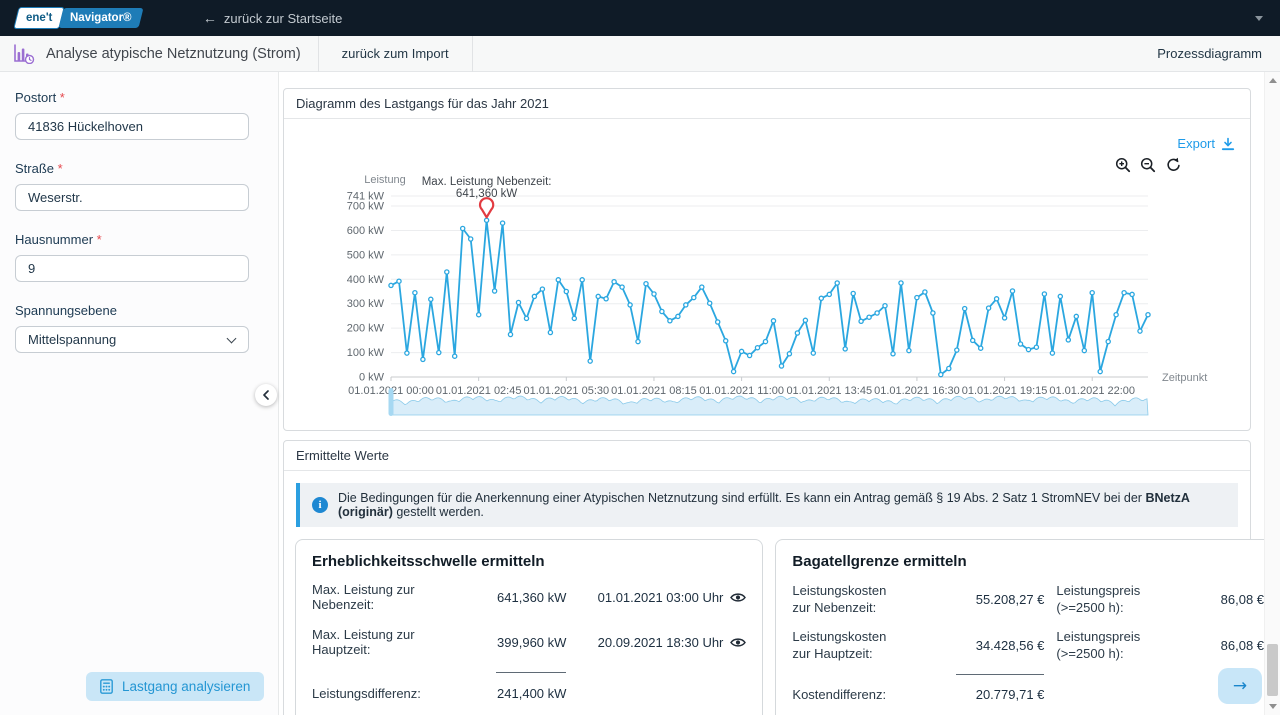  I want to click on hausnummer-input, so click(132, 268).